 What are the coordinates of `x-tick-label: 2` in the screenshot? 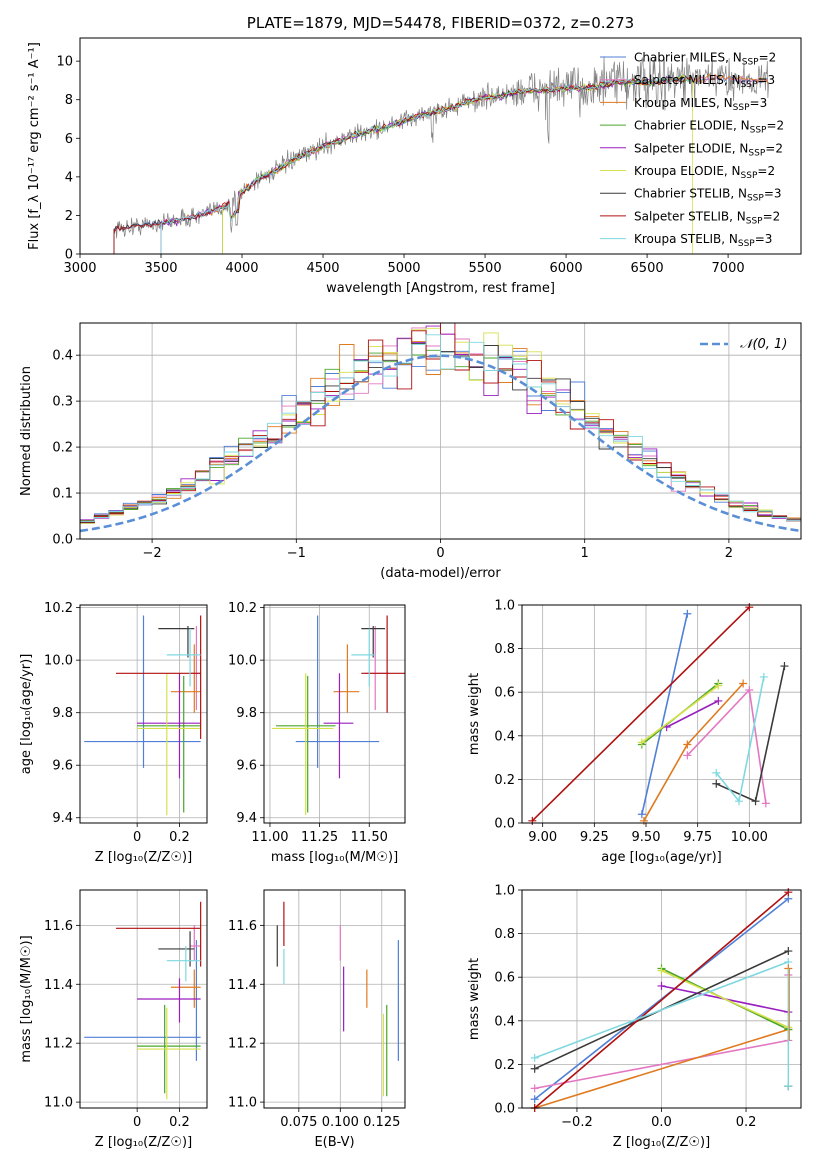 It's located at (729, 553).